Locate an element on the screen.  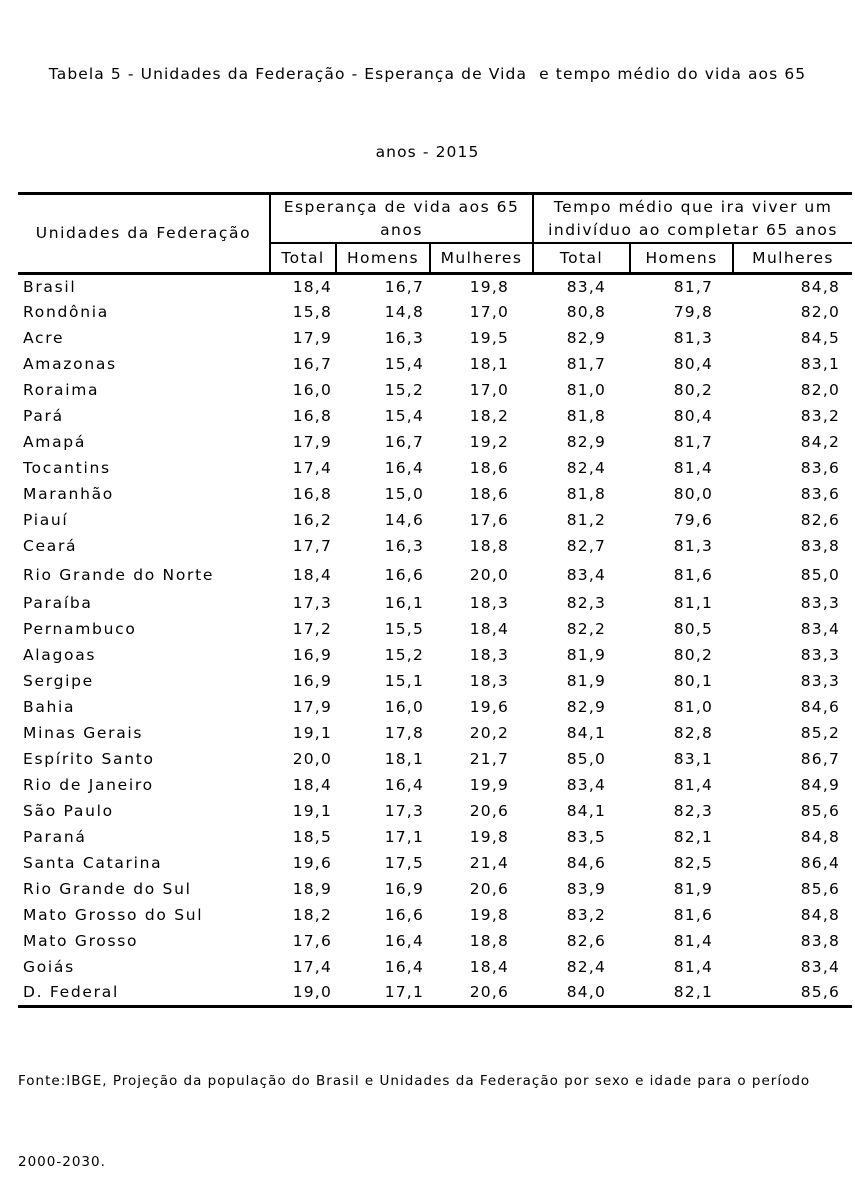
esperanca-mulheres-cell: 18,8 is located at coordinates (489, 941).